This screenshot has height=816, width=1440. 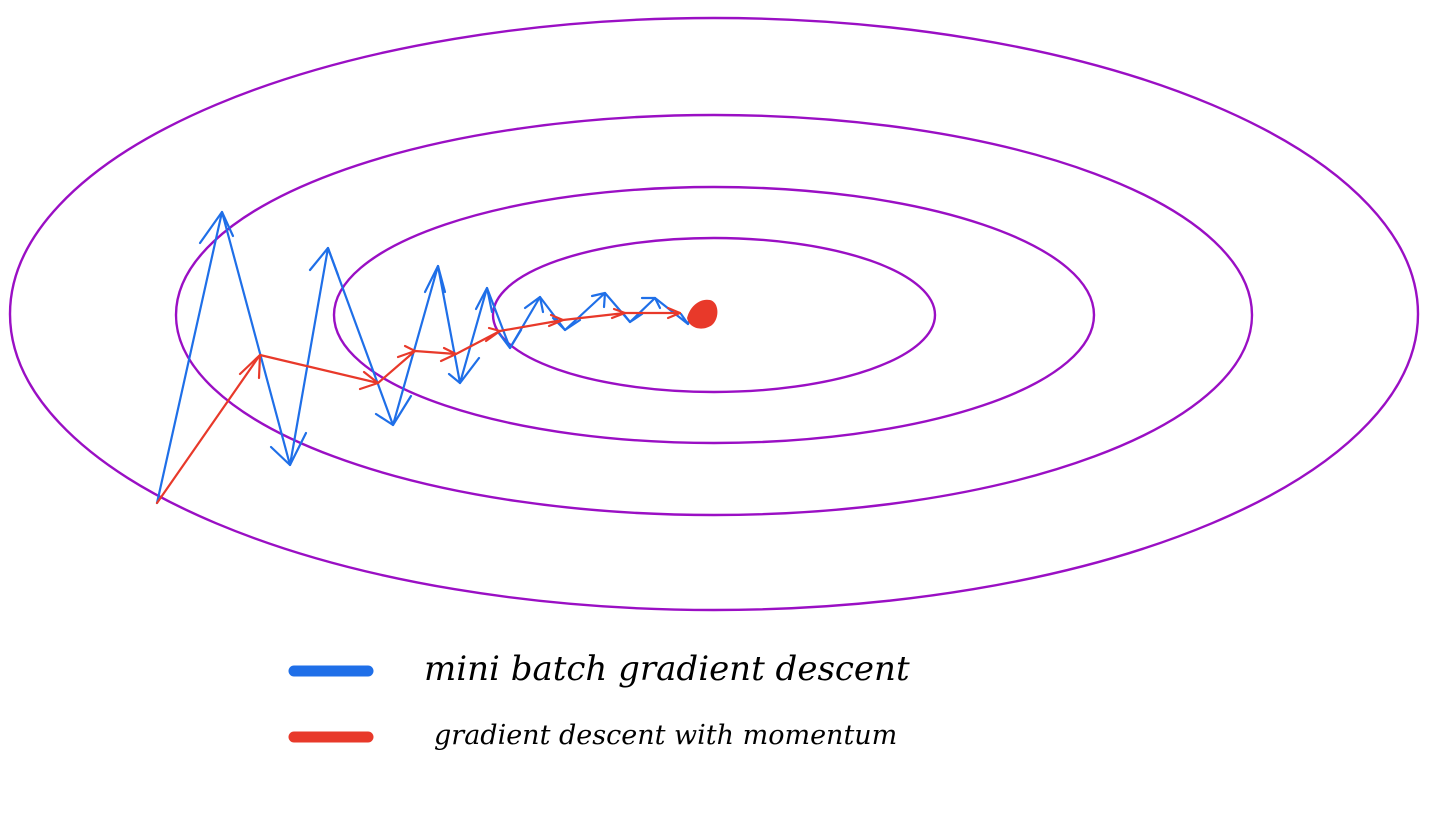 I want to click on minimum-point, so click(x=702, y=314).